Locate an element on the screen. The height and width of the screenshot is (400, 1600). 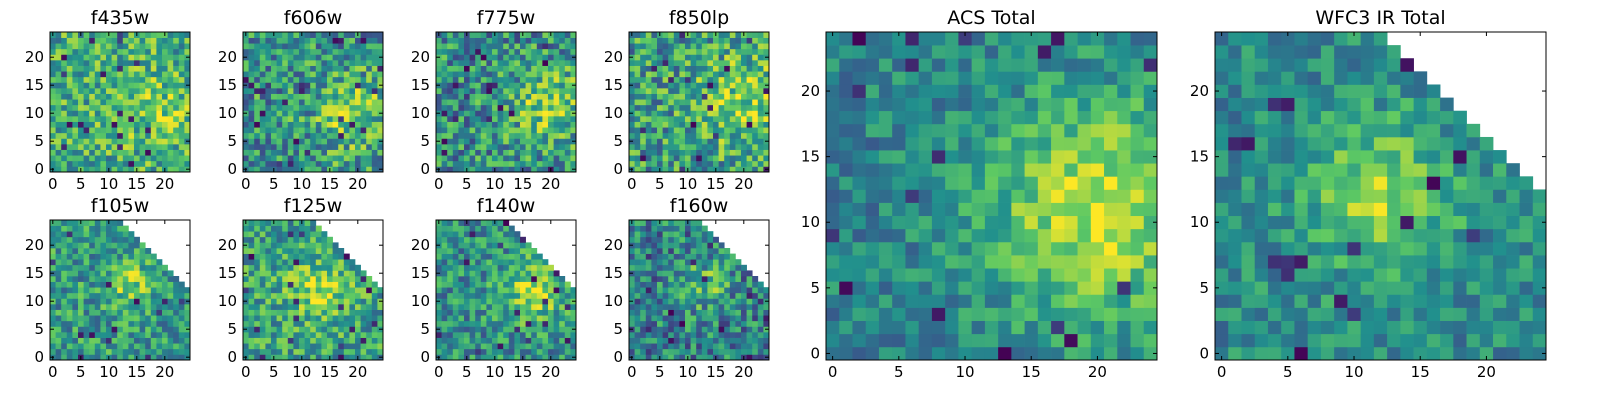
y-tick-label: 0 is located at coordinates (232, 169).